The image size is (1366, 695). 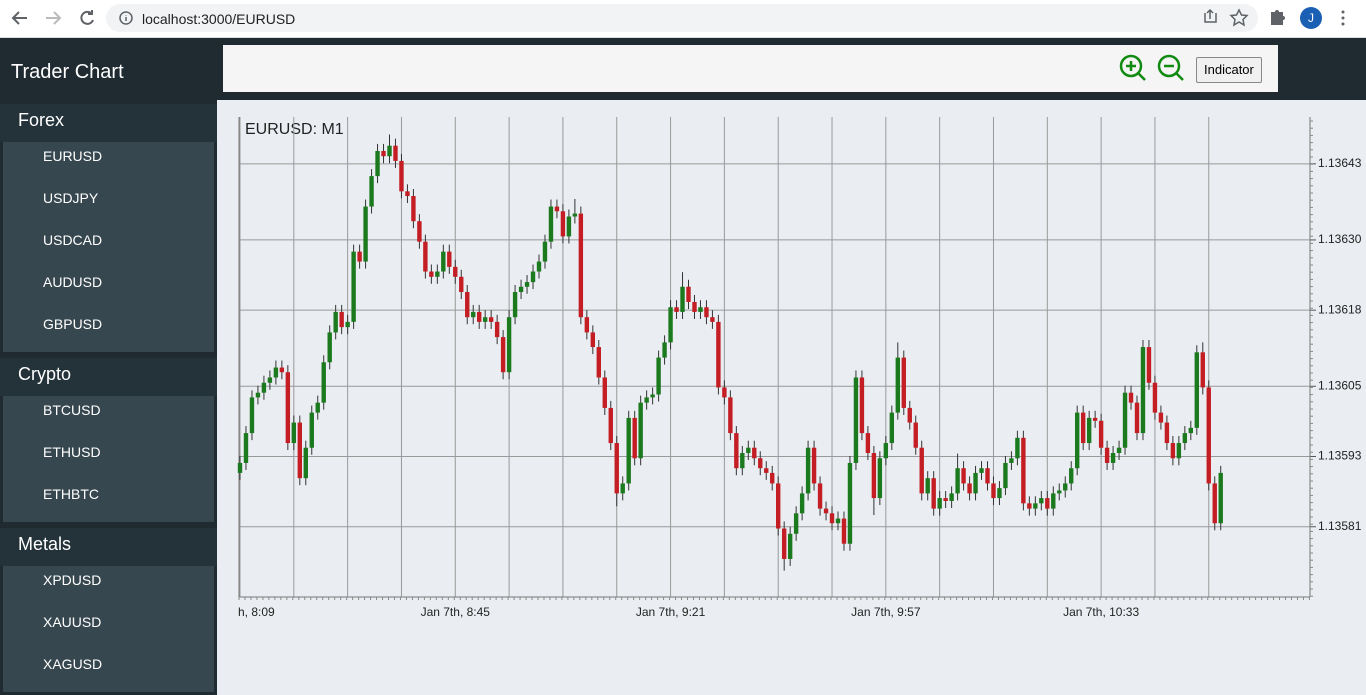 What do you see at coordinates (72, 622) in the screenshot?
I see `symbol-link: XAUUSD` at bounding box center [72, 622].